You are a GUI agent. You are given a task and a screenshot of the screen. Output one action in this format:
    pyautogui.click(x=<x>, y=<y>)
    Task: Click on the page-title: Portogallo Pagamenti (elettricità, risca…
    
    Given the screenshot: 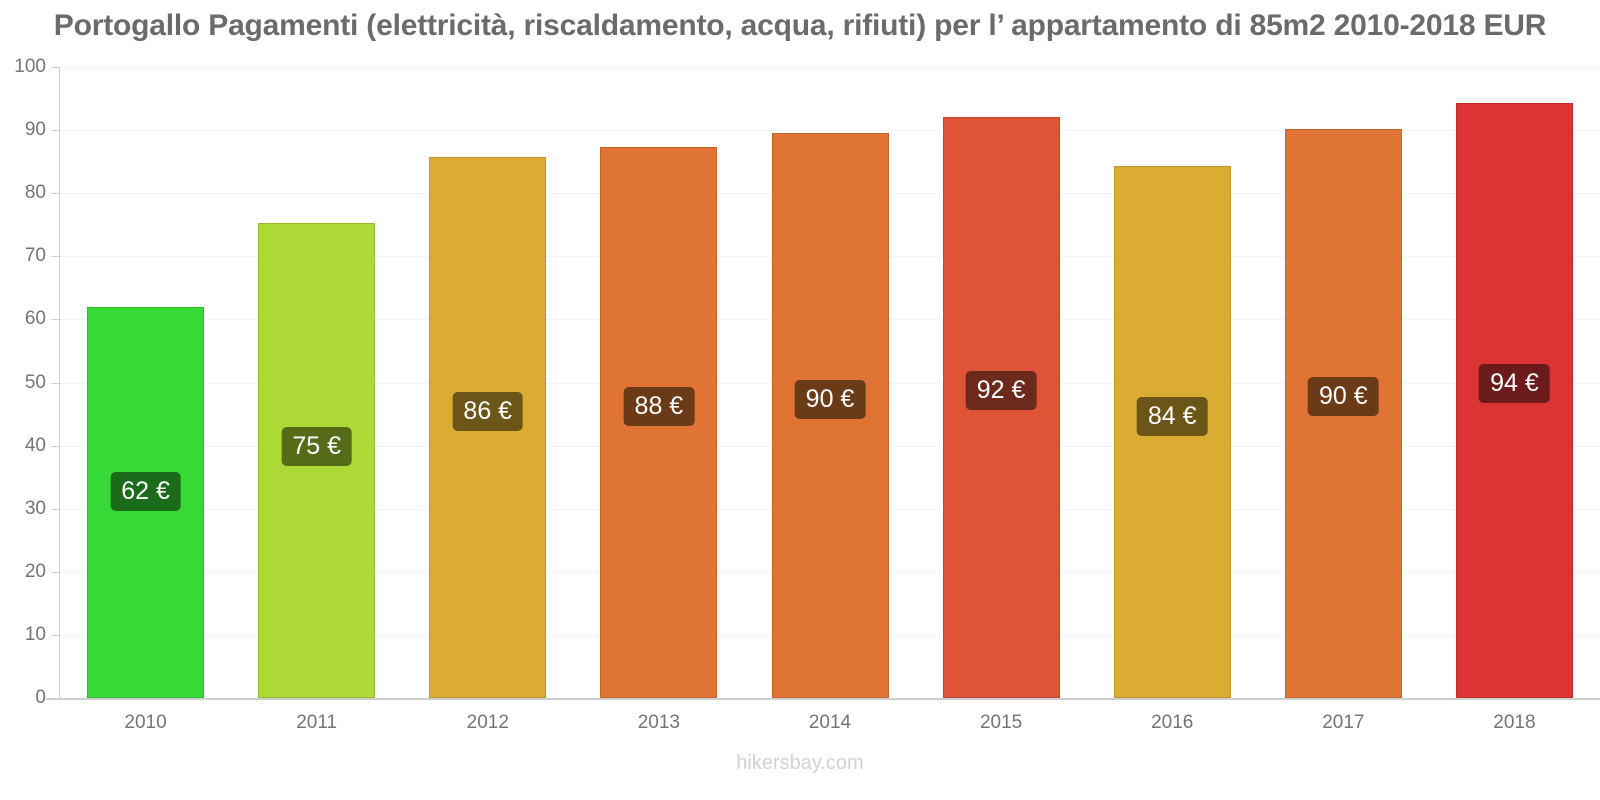 What is the action you would take?
    pyautogui.click(x=800, y=25)
    